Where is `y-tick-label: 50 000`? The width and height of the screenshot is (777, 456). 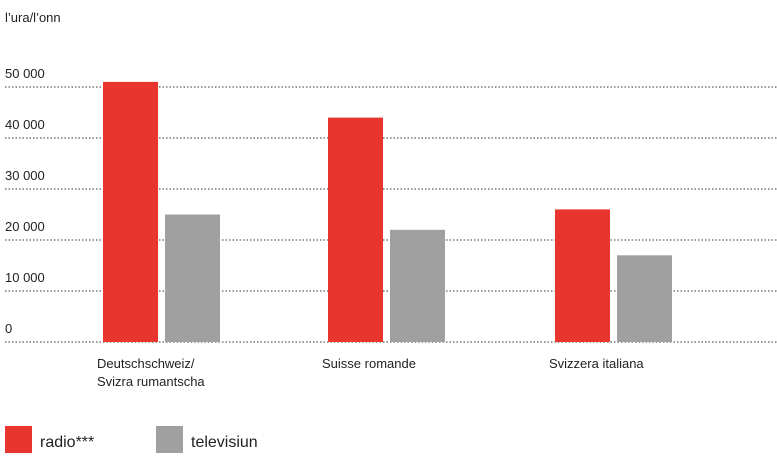 y-tick-label: 50 000 is located at coordinates (25, 73).